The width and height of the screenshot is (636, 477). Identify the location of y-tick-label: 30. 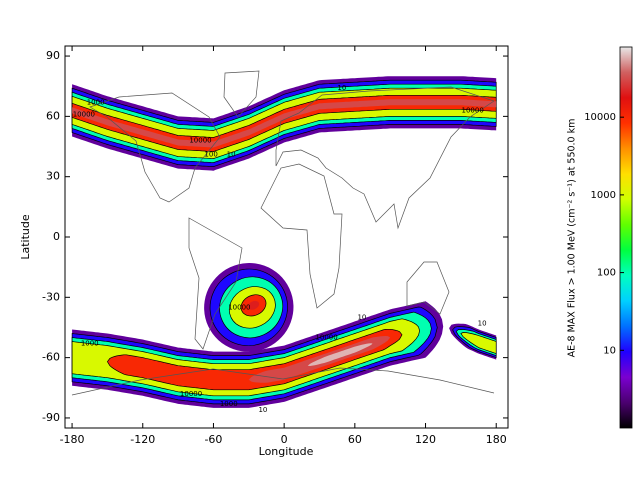
(53, 176).